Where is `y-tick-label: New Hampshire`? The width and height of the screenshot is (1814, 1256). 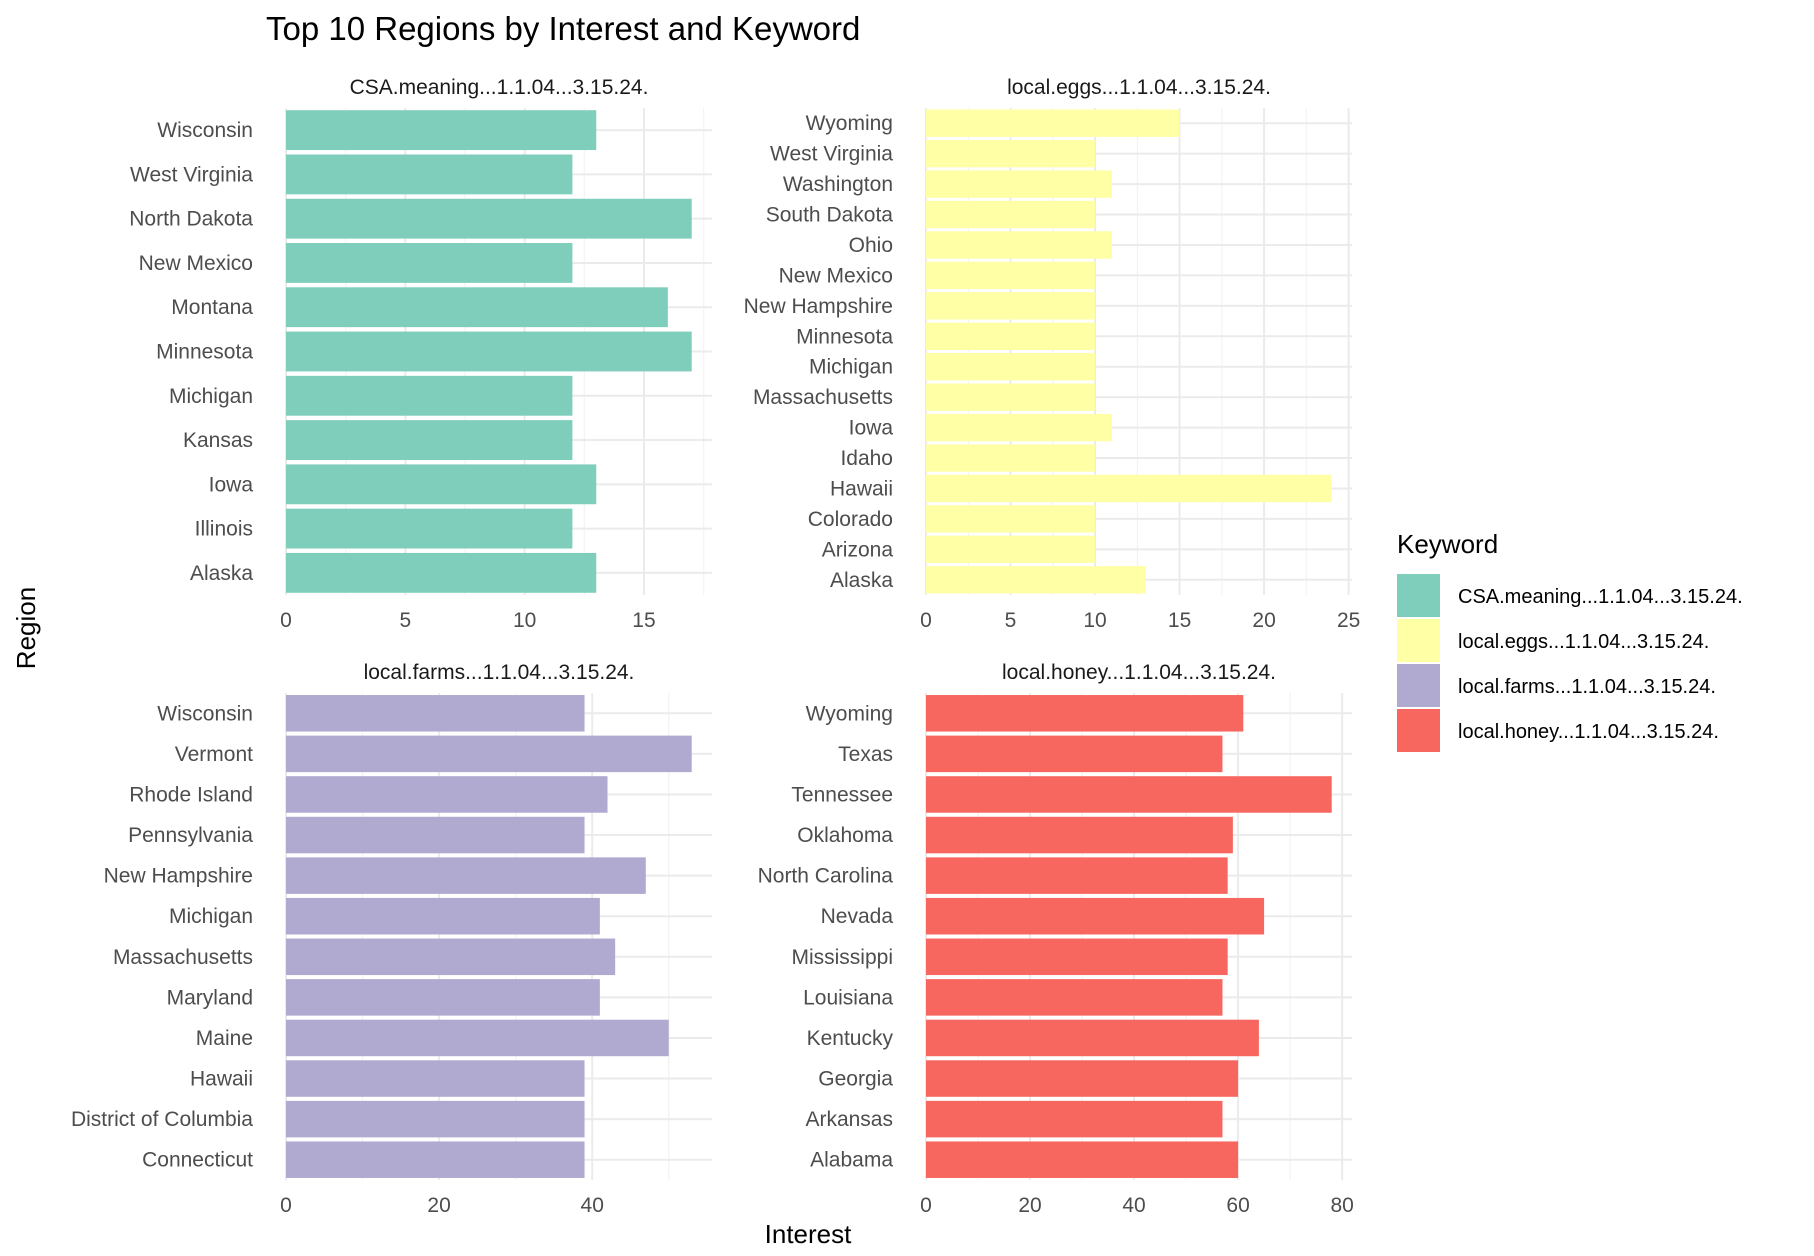 y-tick-label: New Hampshire is located at coordinates (818, 306).